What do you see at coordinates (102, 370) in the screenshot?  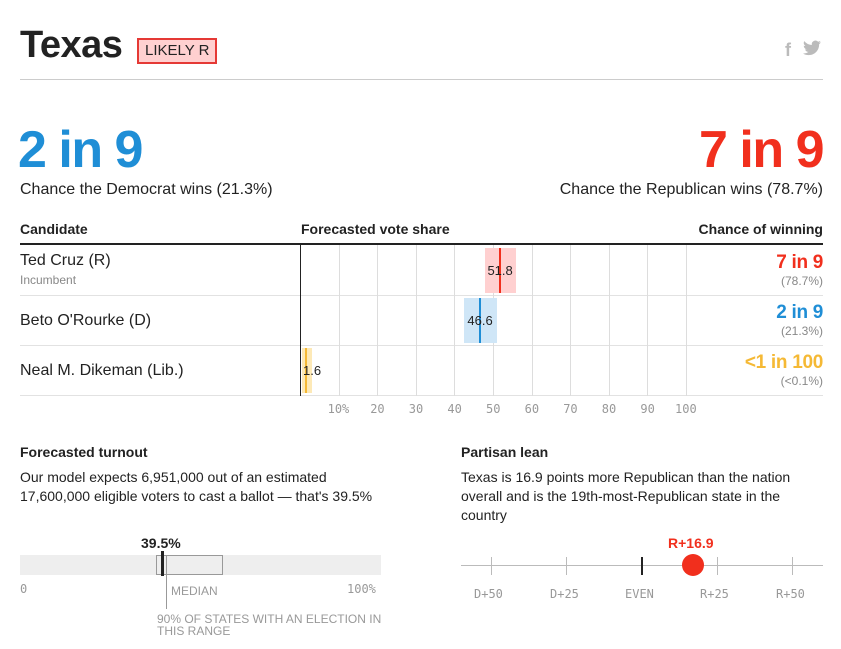 I see `candidate-name: Neal M. Dikeman (Lib.)` at bounding box center [102, 370].